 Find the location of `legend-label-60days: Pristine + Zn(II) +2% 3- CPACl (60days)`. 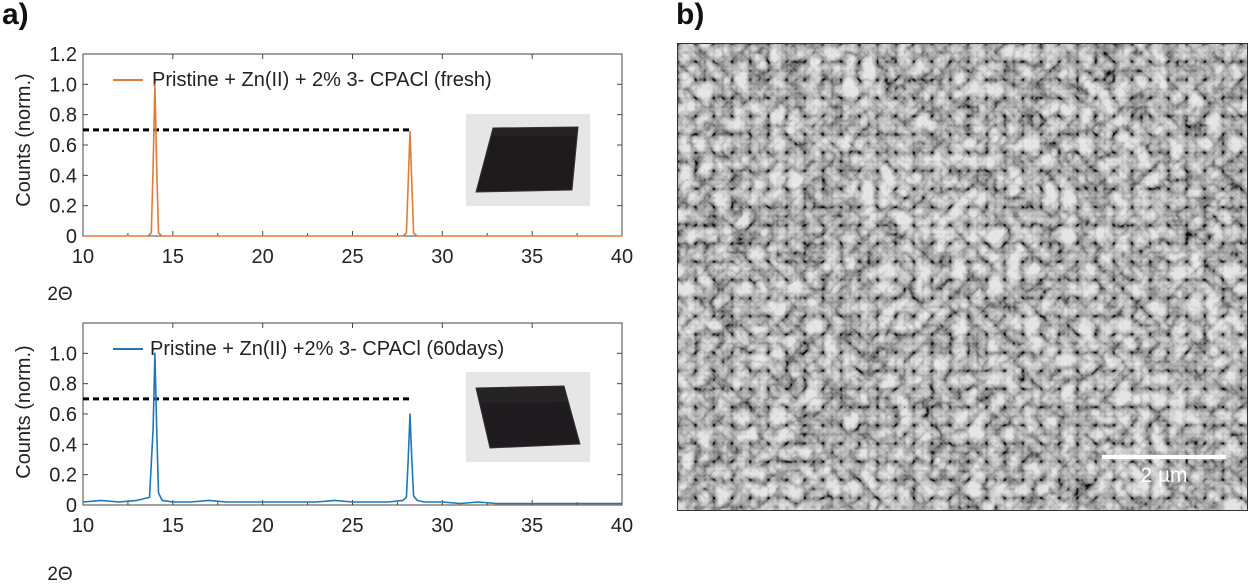

legend-label-60days: Pristine + Zn(II) +2% 3- CPACl (60days) is located at coordinates (327, 349).